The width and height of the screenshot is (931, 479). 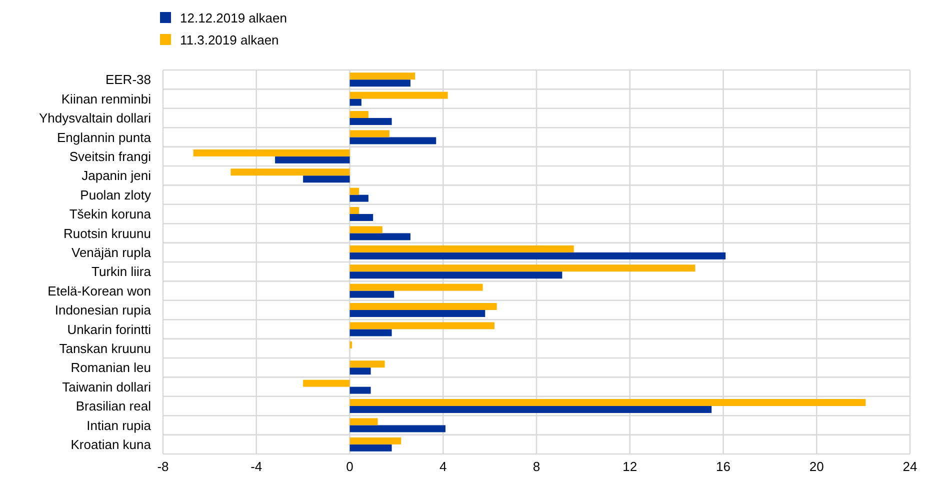 What do you see at coordinates (163, 466) in the screenshot?
I see `x-tick-label: -8` at bounding box center [163, 466].